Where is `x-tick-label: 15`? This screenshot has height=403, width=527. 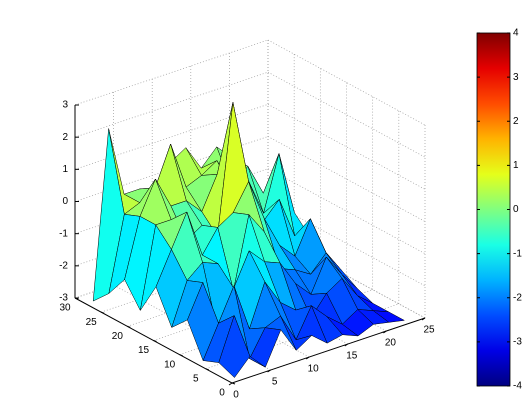
x-tick-label: 15 is located at coordinates (352, 356).